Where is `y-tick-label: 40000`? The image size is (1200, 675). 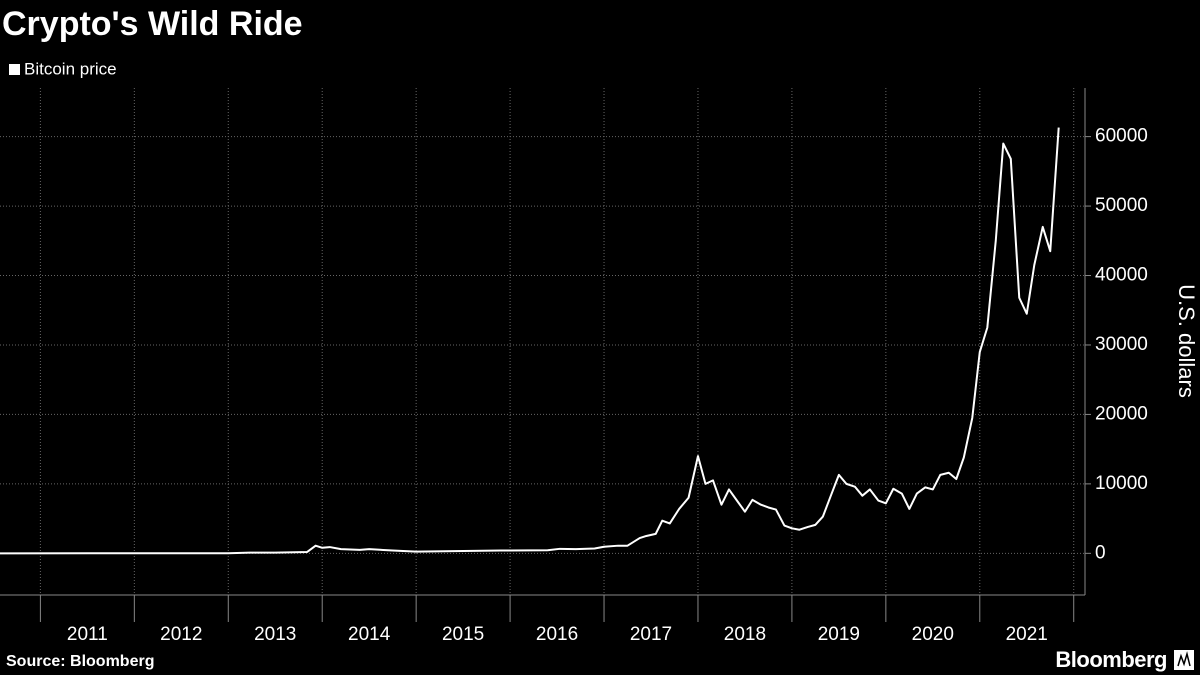 y-tick-label: 40000 is located at coordinates (1121, 275).